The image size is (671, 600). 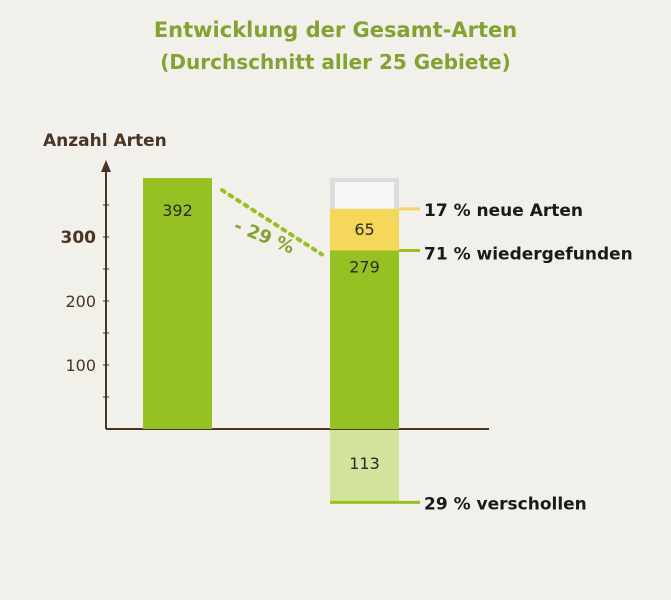 What do you see at coordinates (264, 236) in the screenshot?
I see `decline-percent-label: - 29 %` at bounding box center [264, 236].